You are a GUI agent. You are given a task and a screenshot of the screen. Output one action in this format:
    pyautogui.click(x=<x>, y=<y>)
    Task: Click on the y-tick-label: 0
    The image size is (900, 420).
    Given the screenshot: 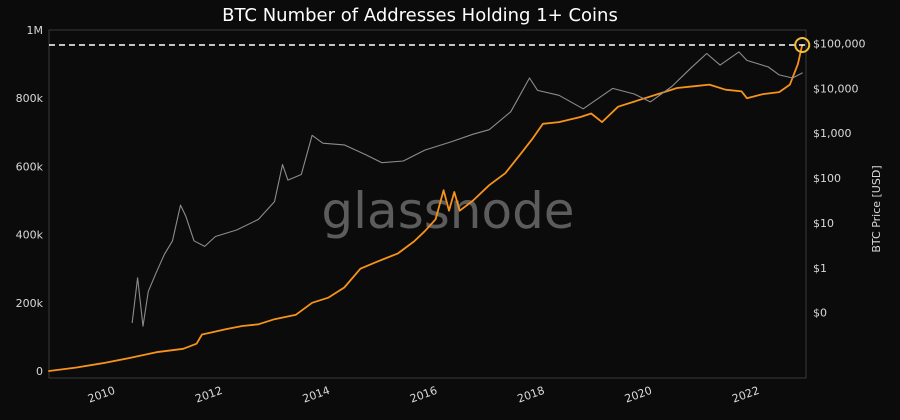 What is the action you would take?
    pyautogui.click(x=39, y=371)
    